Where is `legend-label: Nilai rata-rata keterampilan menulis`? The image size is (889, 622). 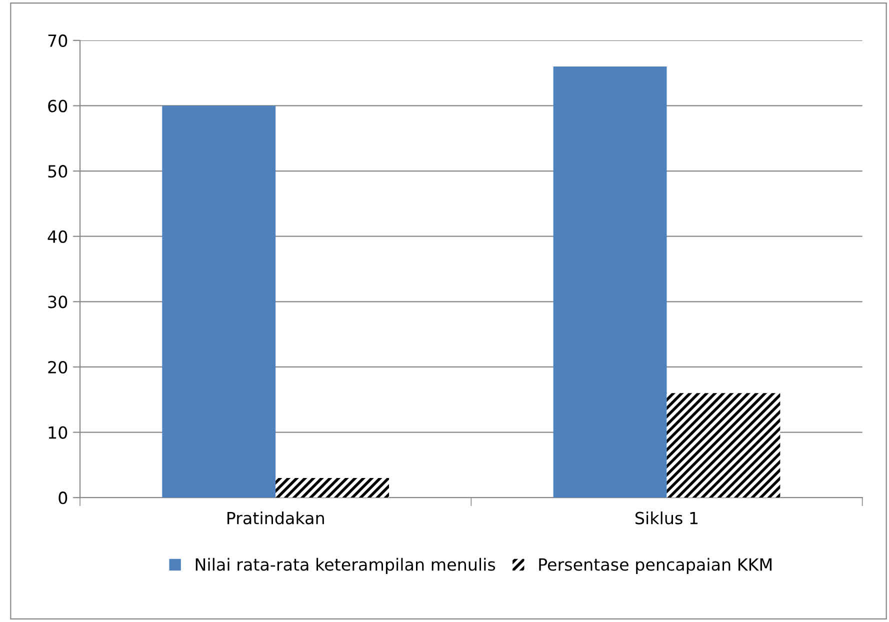 legend-label: Nilai rata-rata keterampilan menulis is located at coordinates (346, 566).